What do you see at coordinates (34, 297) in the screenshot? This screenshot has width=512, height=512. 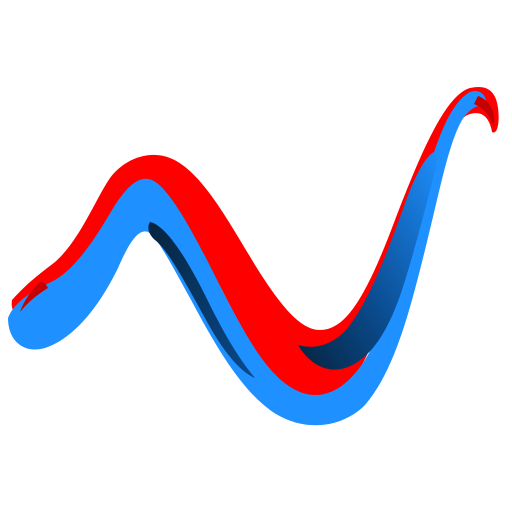 I see `left-tail-fold` at bounding box center [34, 297].